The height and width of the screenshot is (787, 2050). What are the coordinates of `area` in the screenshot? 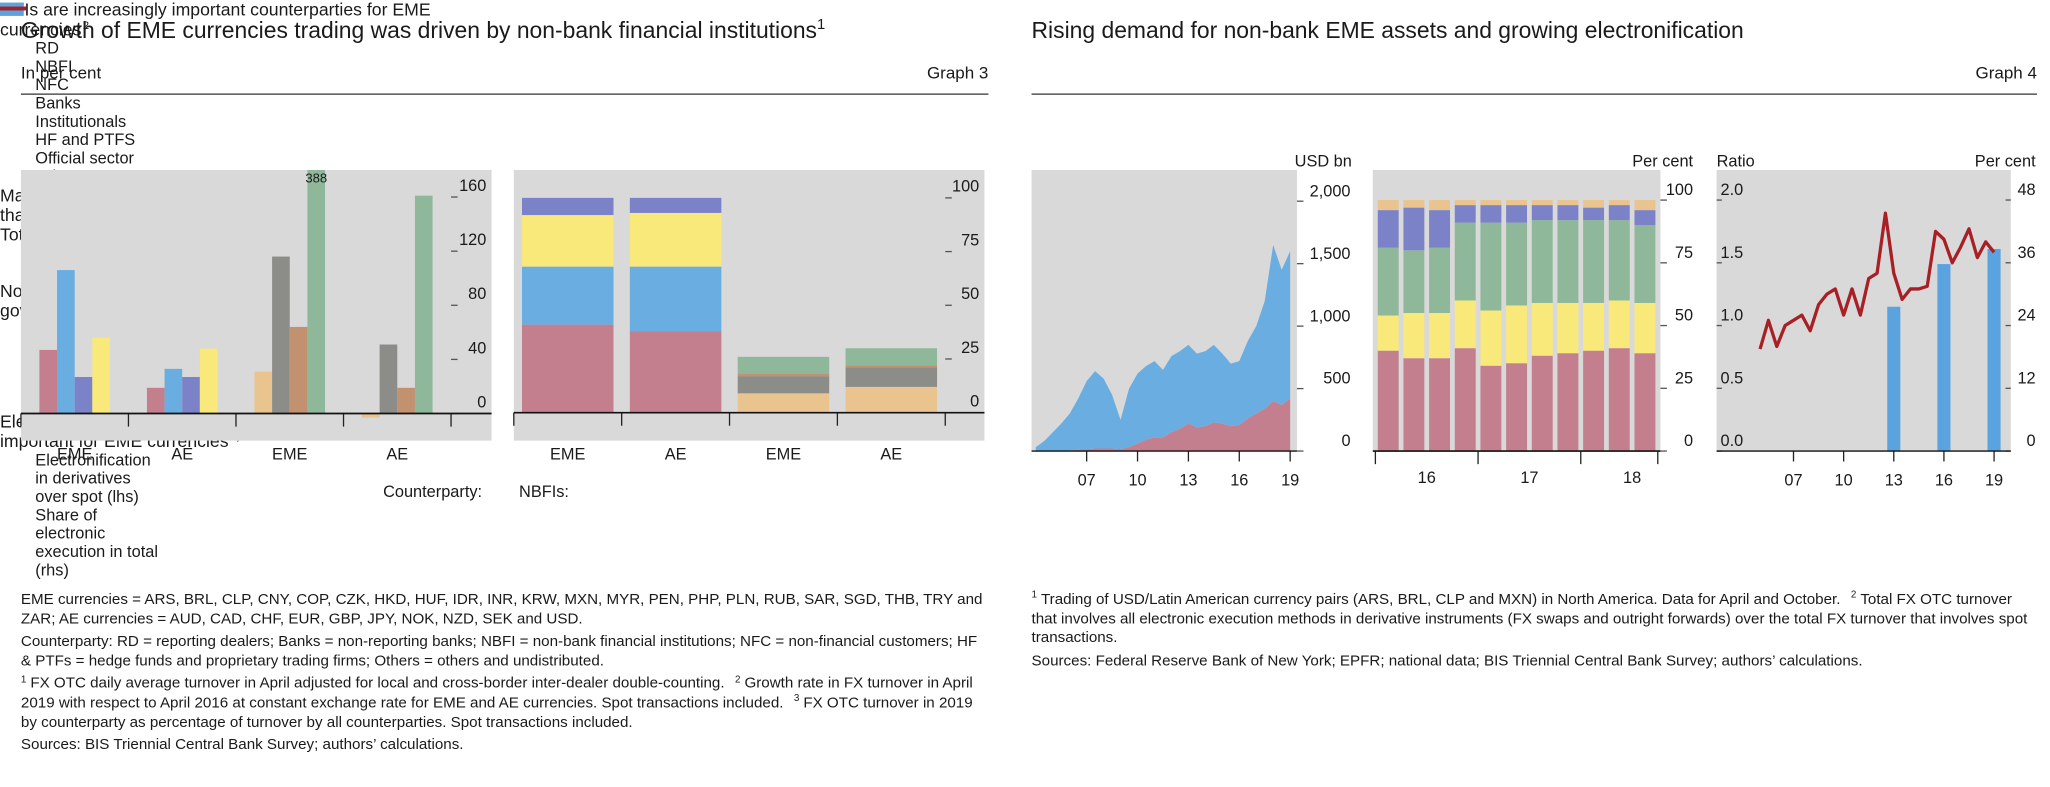 It's located at (1163, 425).